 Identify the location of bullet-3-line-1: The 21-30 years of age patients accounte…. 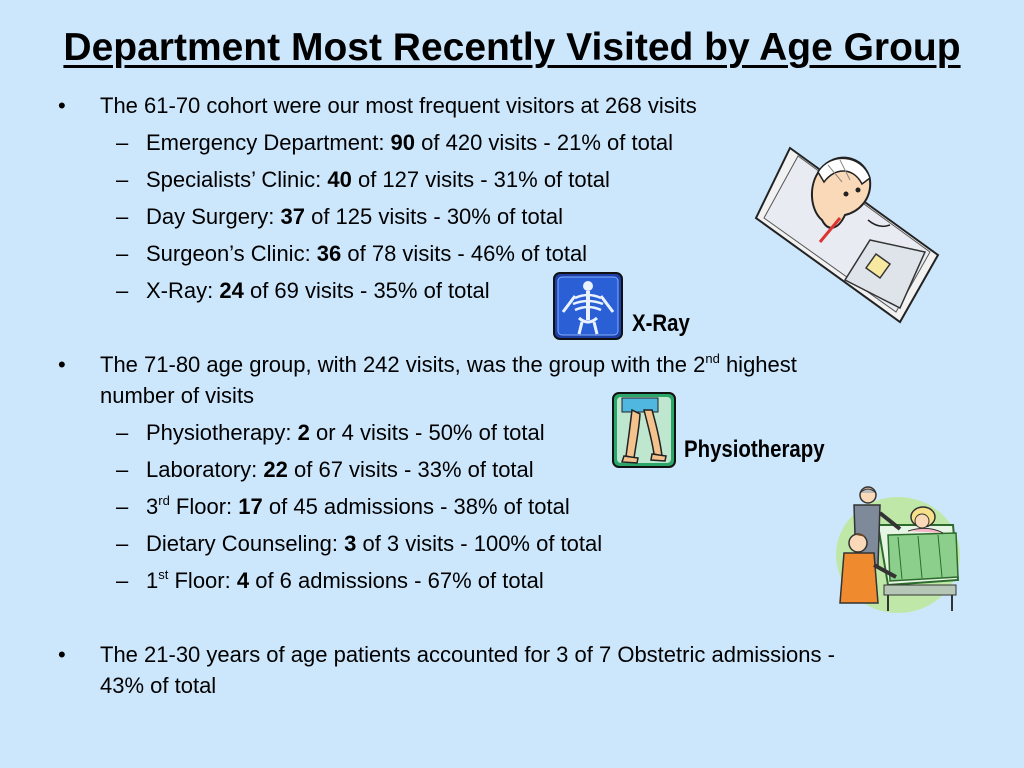
(467, 654).